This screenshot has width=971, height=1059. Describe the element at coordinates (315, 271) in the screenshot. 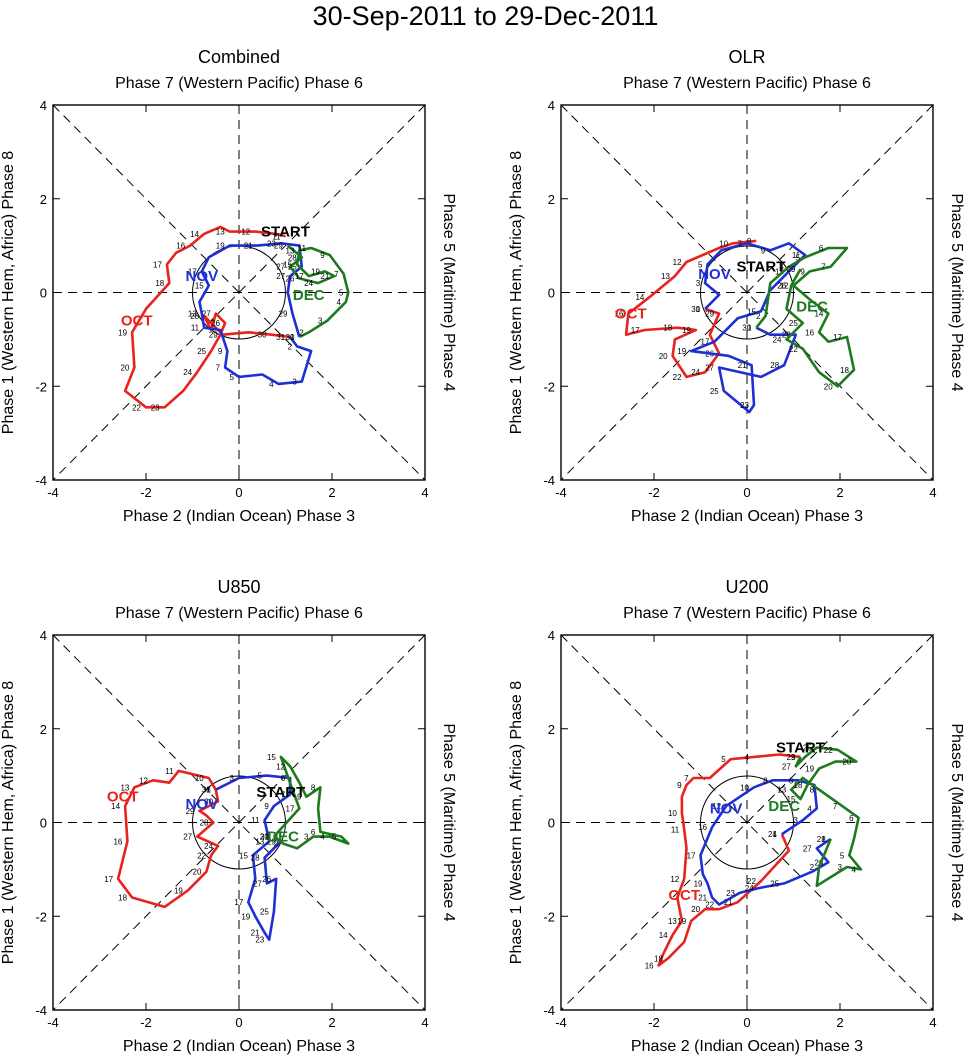

I see `p1-day-label: 19` at that location.